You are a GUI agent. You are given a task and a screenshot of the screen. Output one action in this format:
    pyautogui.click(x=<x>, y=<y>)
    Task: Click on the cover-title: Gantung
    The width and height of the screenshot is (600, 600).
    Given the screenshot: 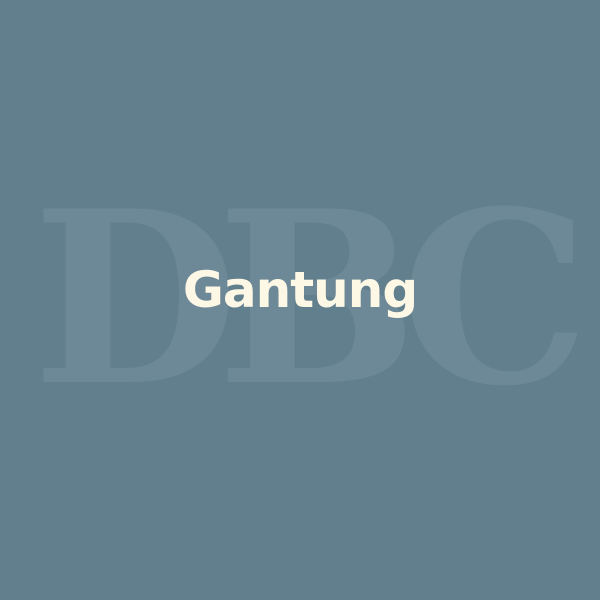 What is the action you would take?
    pyautogui.click(x=300, y=290)
    